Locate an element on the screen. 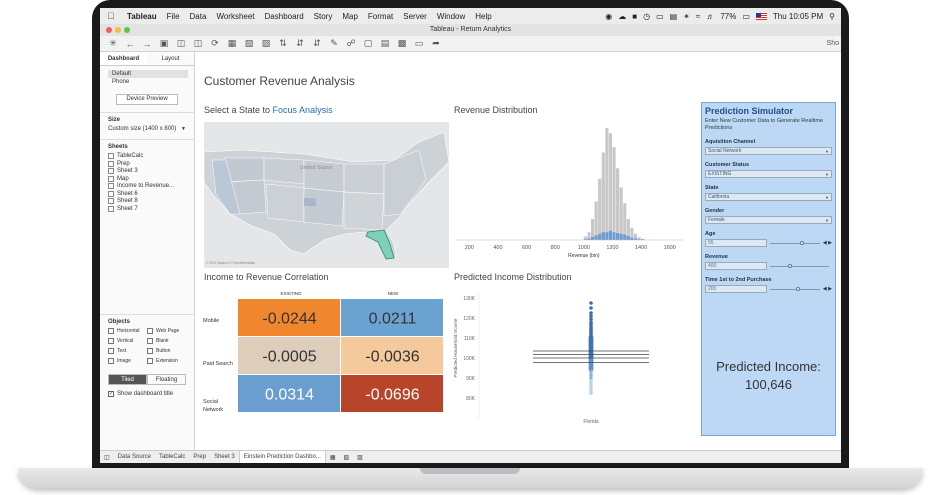 Image resolution: width=941 pixels, height=495 pixels. new-datasource-icon: ◫ is located at coordinates (181, 43).